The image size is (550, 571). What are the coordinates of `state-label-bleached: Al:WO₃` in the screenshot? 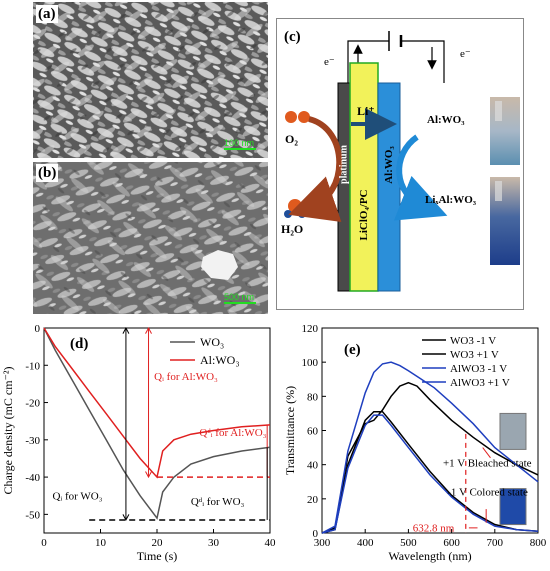 It's located at (446, 120).